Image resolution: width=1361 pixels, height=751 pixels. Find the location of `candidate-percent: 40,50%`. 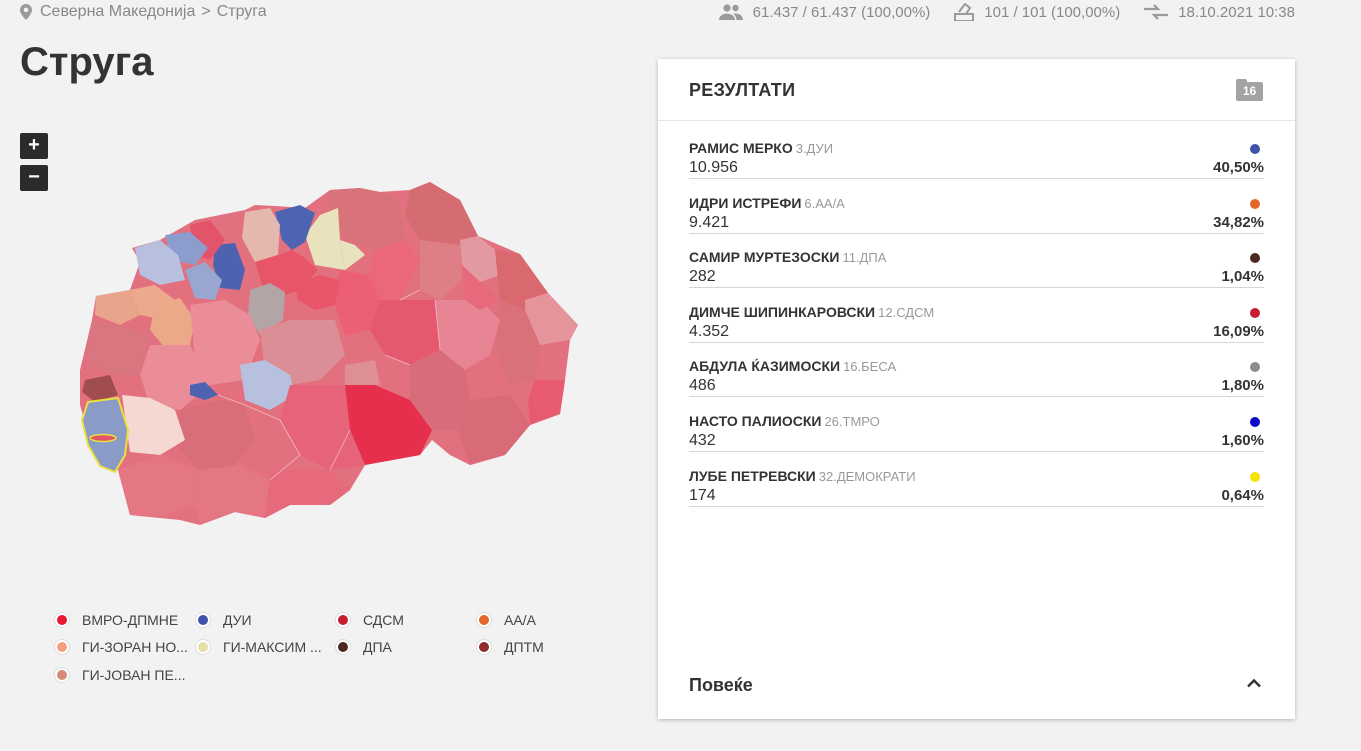

candidate-percent: 40,50% is located at coordinates (1238, 167).